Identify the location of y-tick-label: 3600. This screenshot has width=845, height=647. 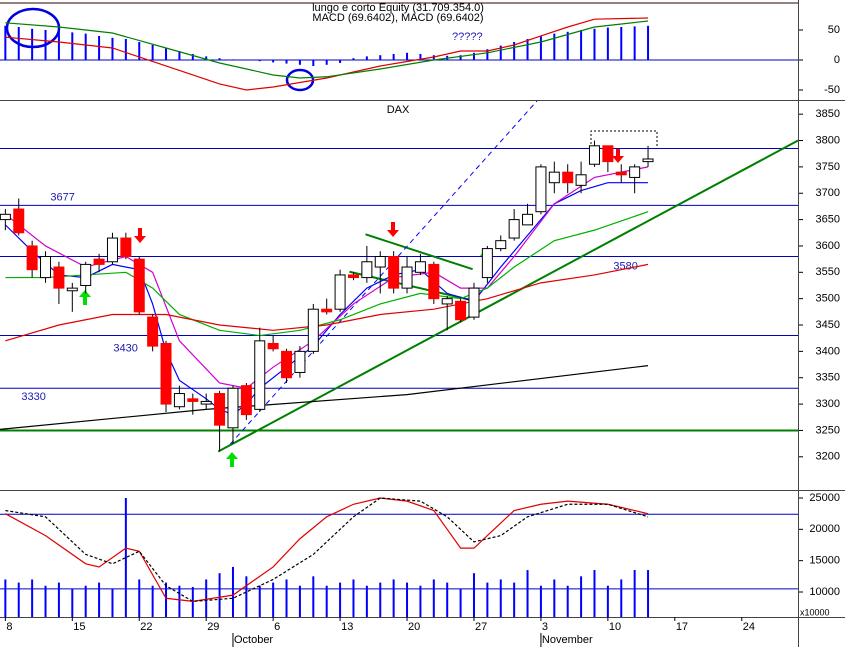
(828, 246).